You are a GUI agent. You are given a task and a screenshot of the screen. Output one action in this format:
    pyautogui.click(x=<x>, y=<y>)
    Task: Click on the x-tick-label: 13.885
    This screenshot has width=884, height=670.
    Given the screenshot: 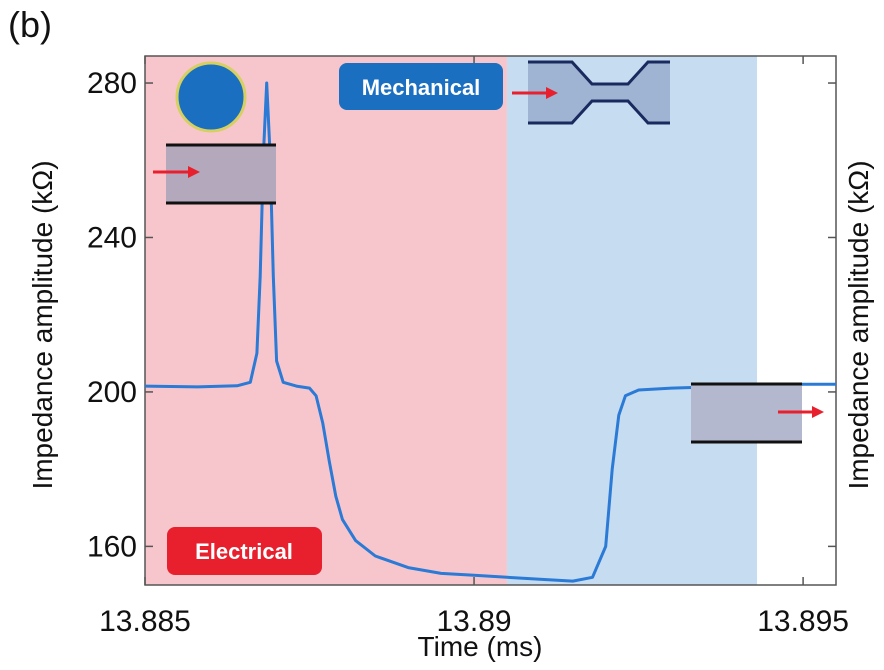 What is the action you would take?
    pyautogui.click(x=145, y=621)
    